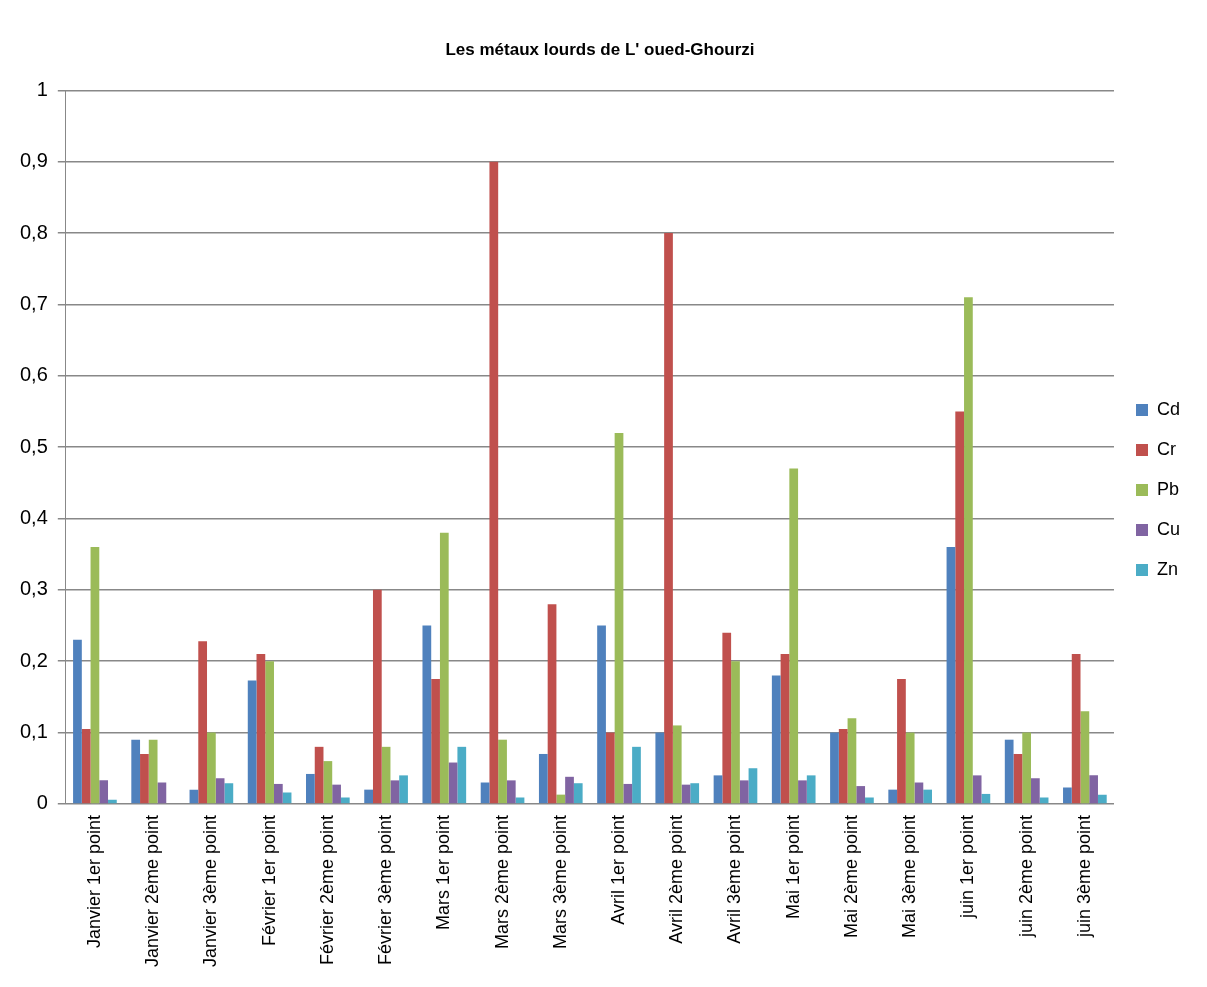 This screenshot has height=987, width=1207. I want to click on x-tick-label: Février 2ème point, so click(326, 889).